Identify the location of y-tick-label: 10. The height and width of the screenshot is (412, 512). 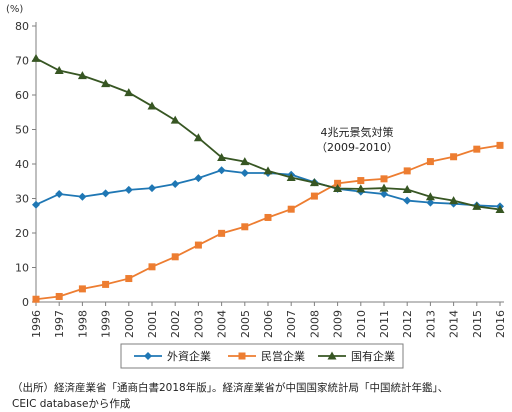
(22, 268).